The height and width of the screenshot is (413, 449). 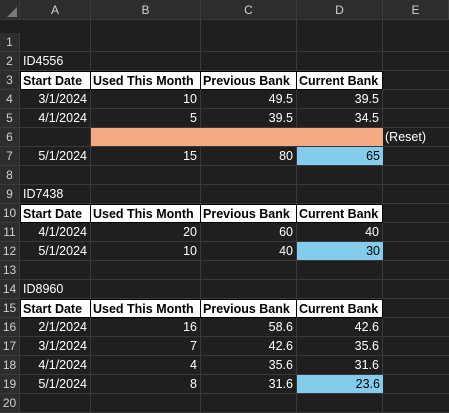 What do you see at coordinates (10, 308) in the screenshot?
I see `row-header-15: 15` at bounding box center [10, 308].